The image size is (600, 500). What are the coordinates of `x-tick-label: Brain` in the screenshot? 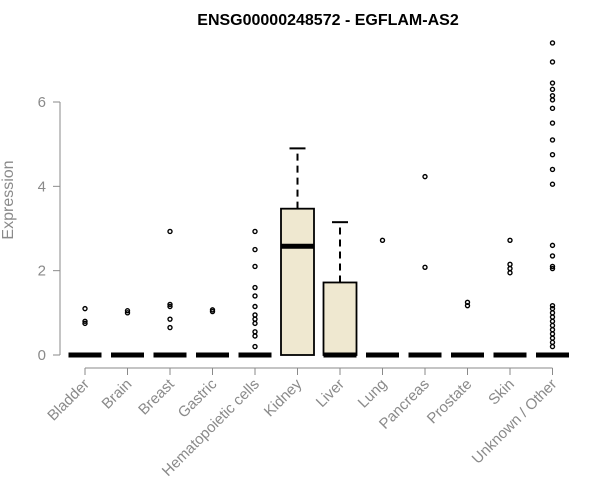 It's located at (117, 394).